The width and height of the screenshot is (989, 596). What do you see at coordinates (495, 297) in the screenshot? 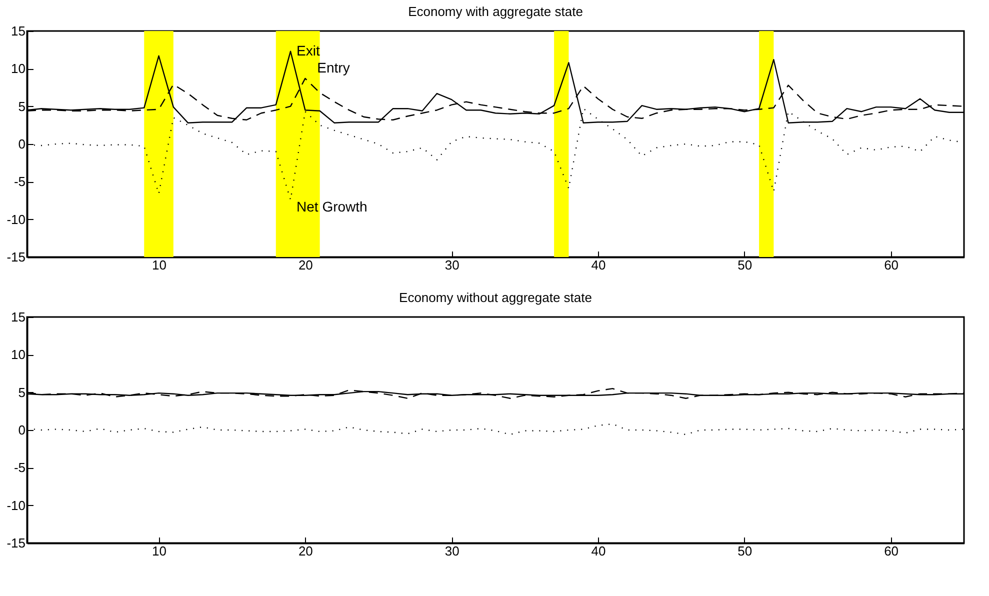
I see `chart-title: Economy without aggregate state` at bounding box center [495, 297].